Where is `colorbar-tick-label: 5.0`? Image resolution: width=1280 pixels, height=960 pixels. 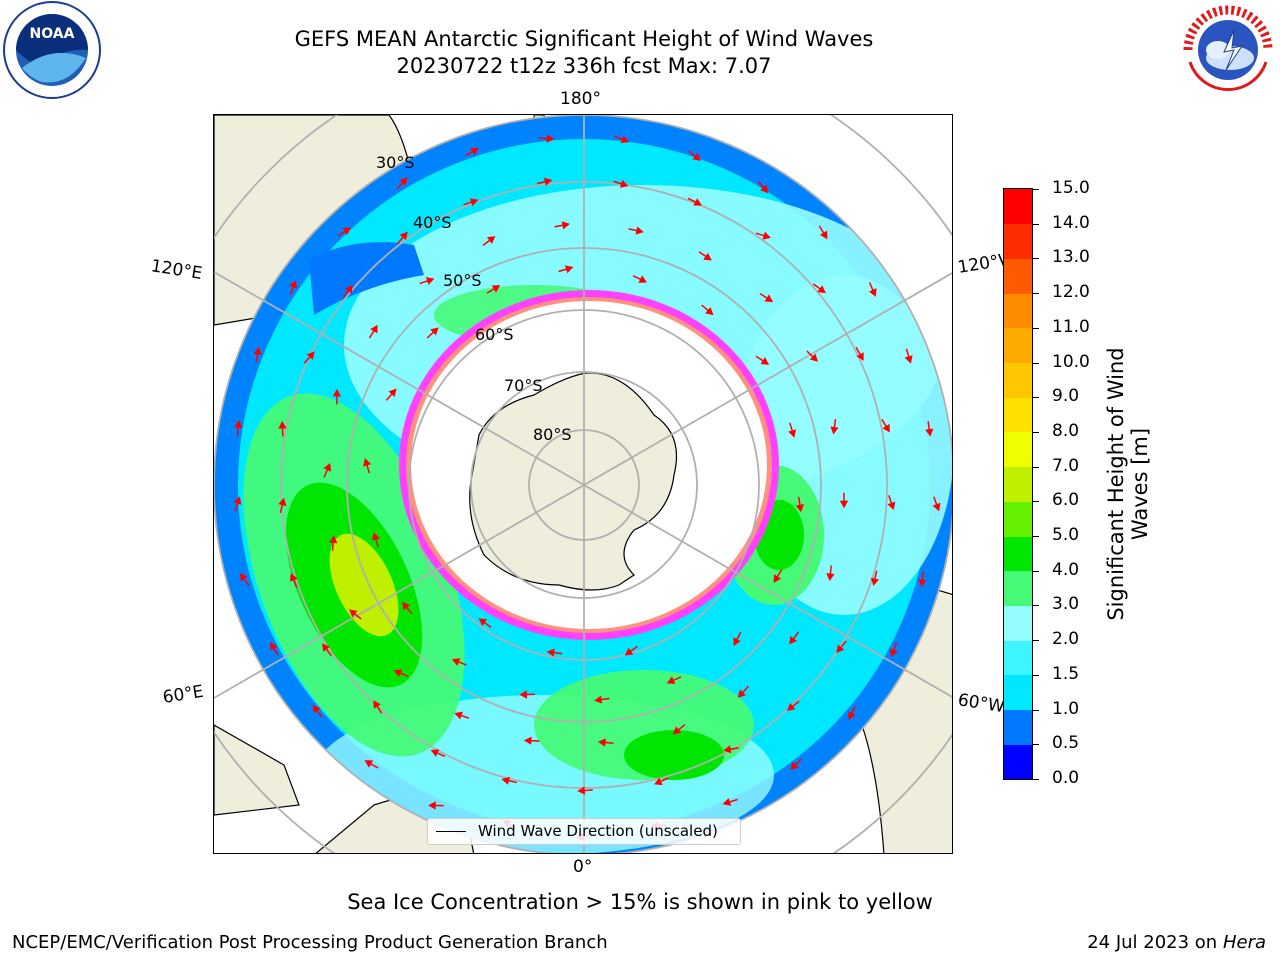
colorbar-tick-label: 5.0 is located at coordinates (1066, 535).